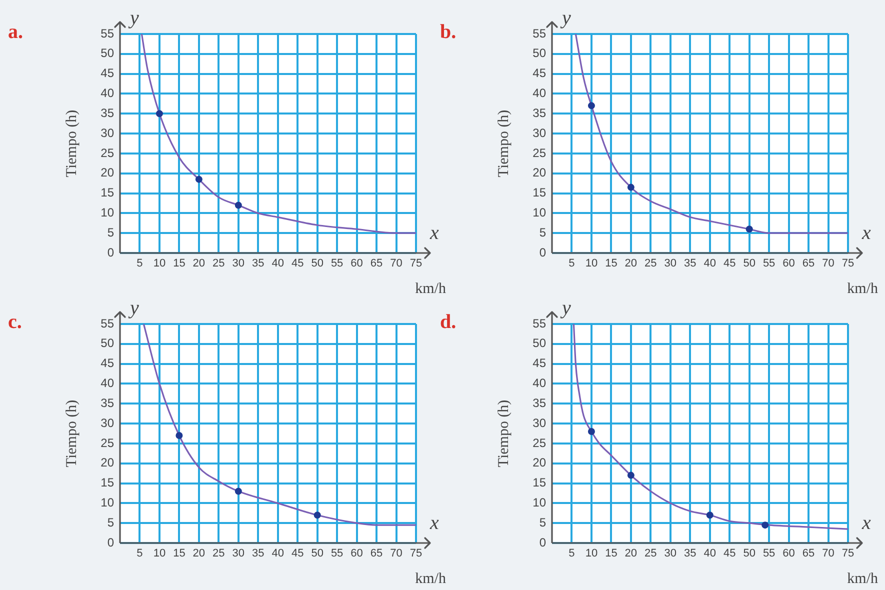 Image resolution: width=885 pixels, height=590 pixels. What do you see at coordinates (448, 32) in the screenshot?
I see `chart-title: b.` at bounding box center [448, 32].